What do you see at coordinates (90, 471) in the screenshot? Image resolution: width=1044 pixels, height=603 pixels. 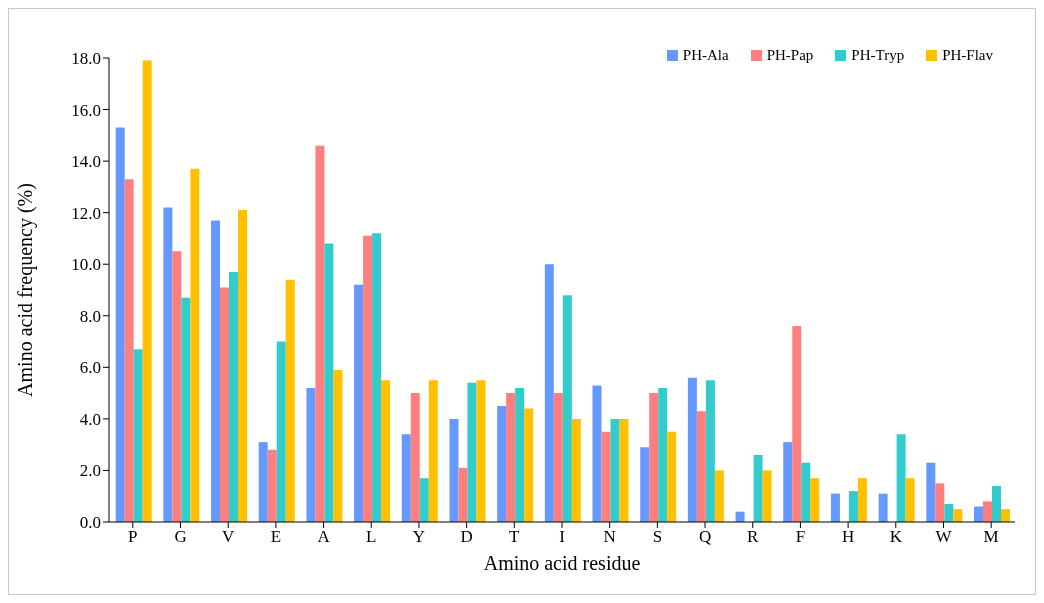 I see `y-tick-label: 2.0` at bounding box center [90, 471].